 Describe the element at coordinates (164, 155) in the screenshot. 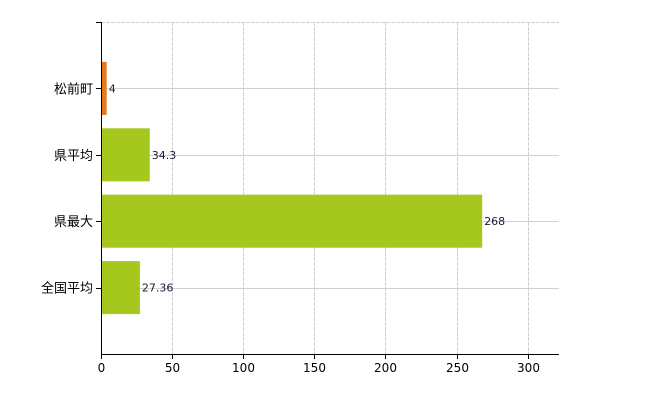

I see `data-label: 34.3` at that location.